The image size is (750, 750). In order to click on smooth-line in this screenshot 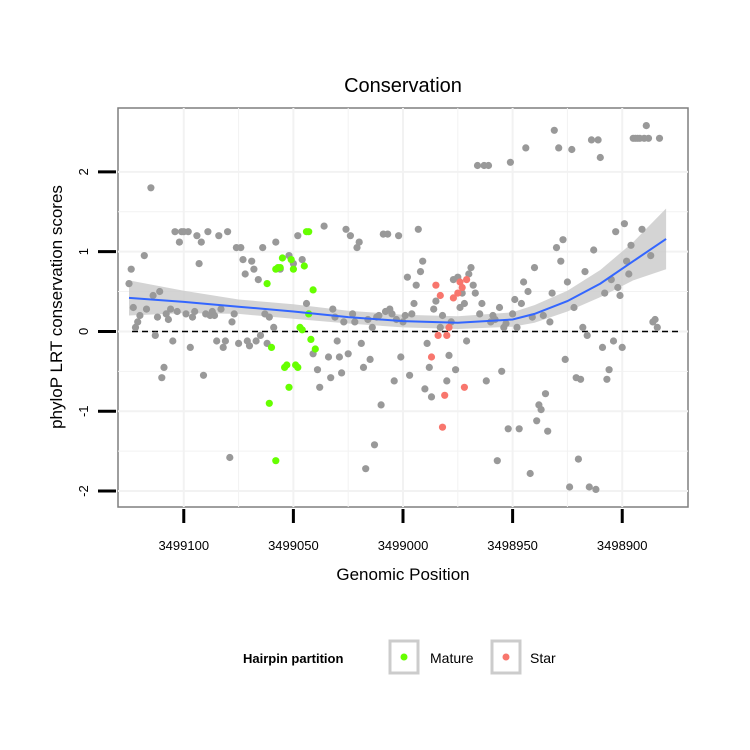, I will do `click(397, 281)`.